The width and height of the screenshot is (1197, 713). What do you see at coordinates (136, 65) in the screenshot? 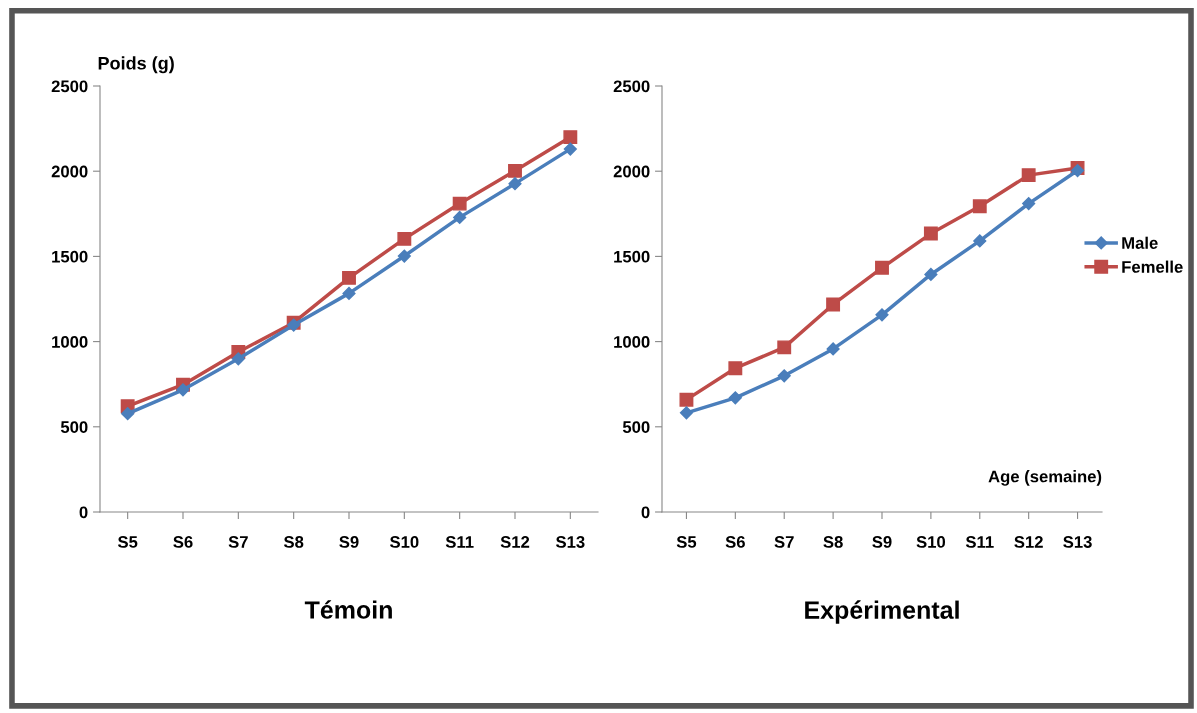
I see `y-axis-title: Poids (g)` at bounding box center [136, 65].